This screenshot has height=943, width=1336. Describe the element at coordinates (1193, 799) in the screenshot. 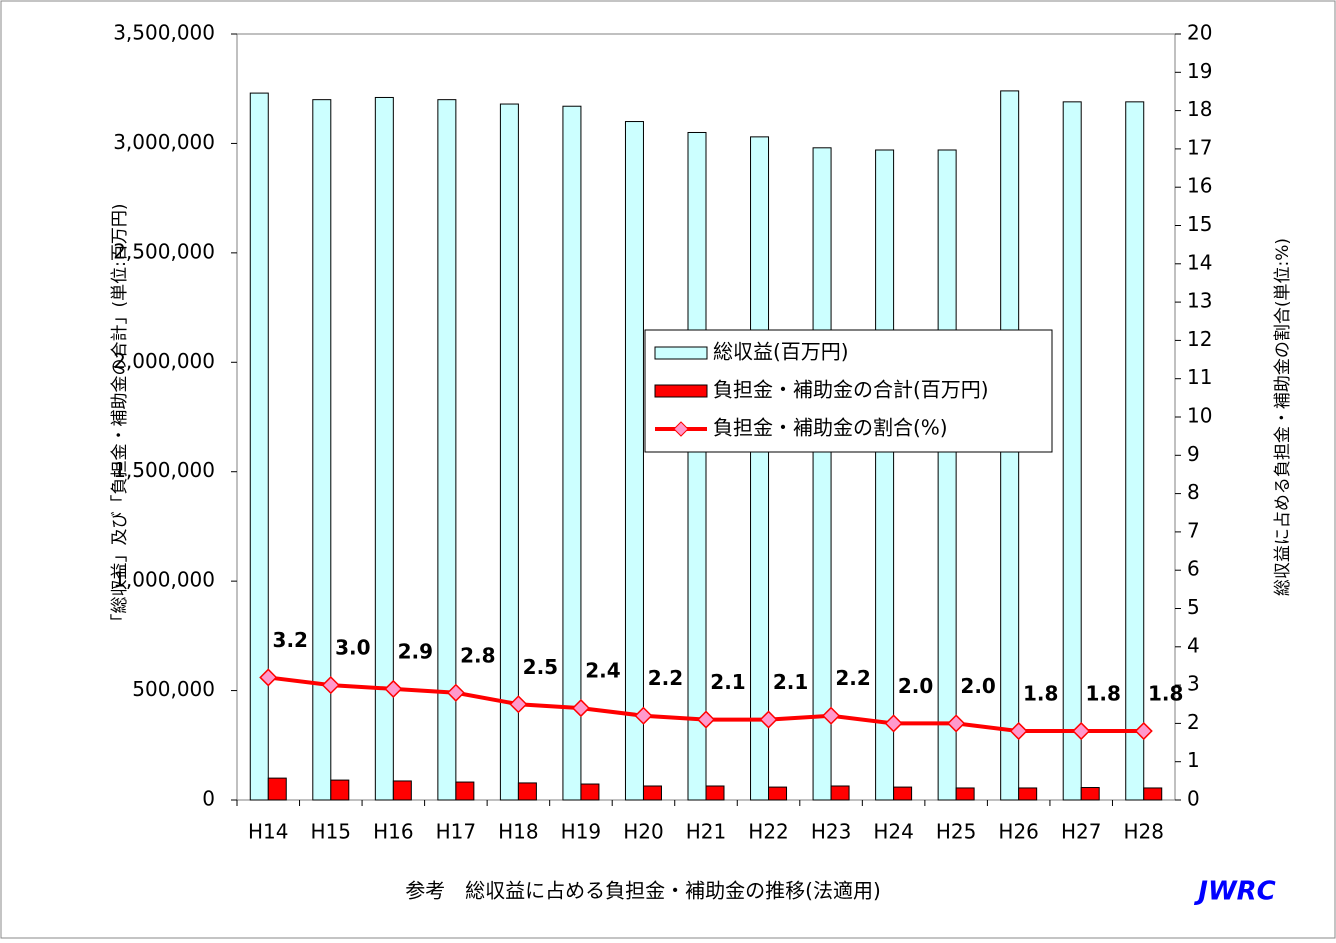

I see `y2-tick-label: 0` at that location.